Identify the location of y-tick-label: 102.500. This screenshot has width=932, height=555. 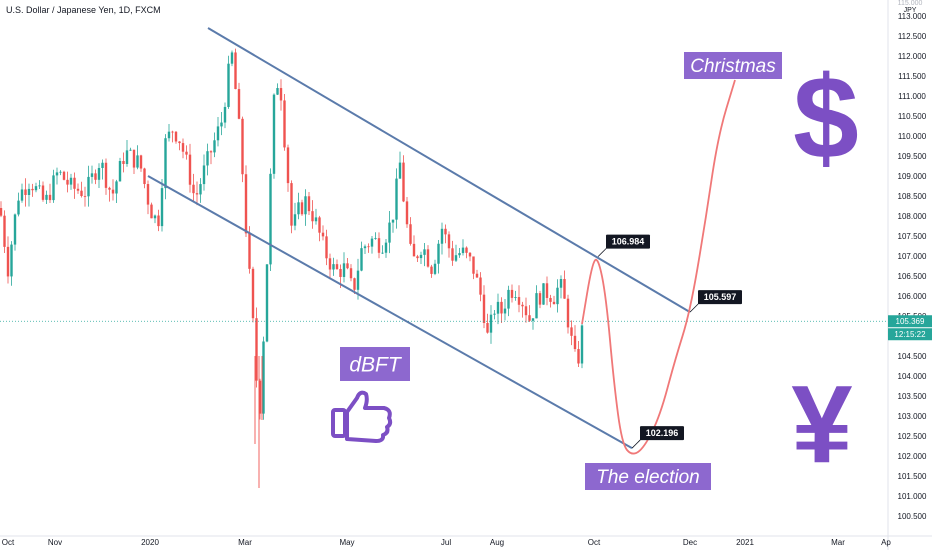
(912, 436).